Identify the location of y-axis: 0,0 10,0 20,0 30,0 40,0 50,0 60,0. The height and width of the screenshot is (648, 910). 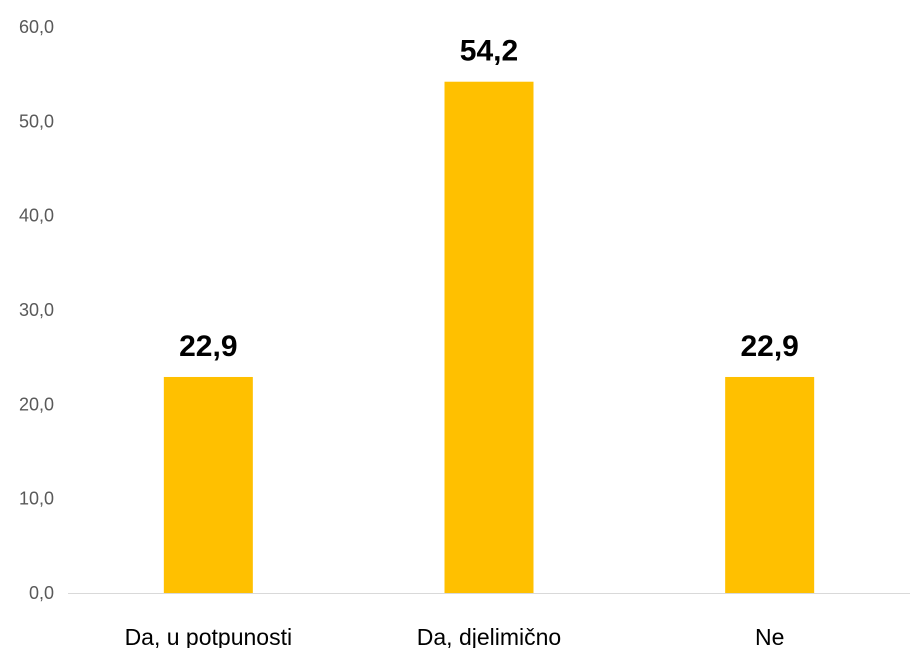
(36, 310).